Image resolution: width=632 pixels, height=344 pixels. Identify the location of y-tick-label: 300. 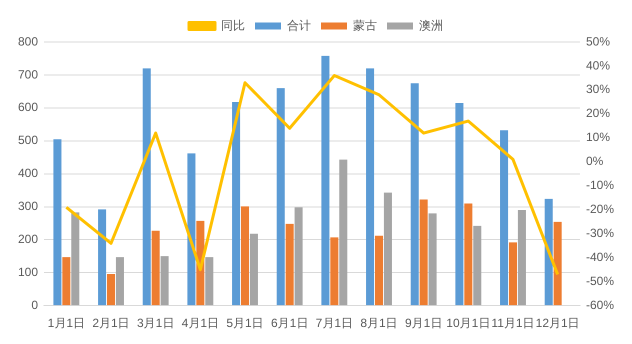
(28, 206).